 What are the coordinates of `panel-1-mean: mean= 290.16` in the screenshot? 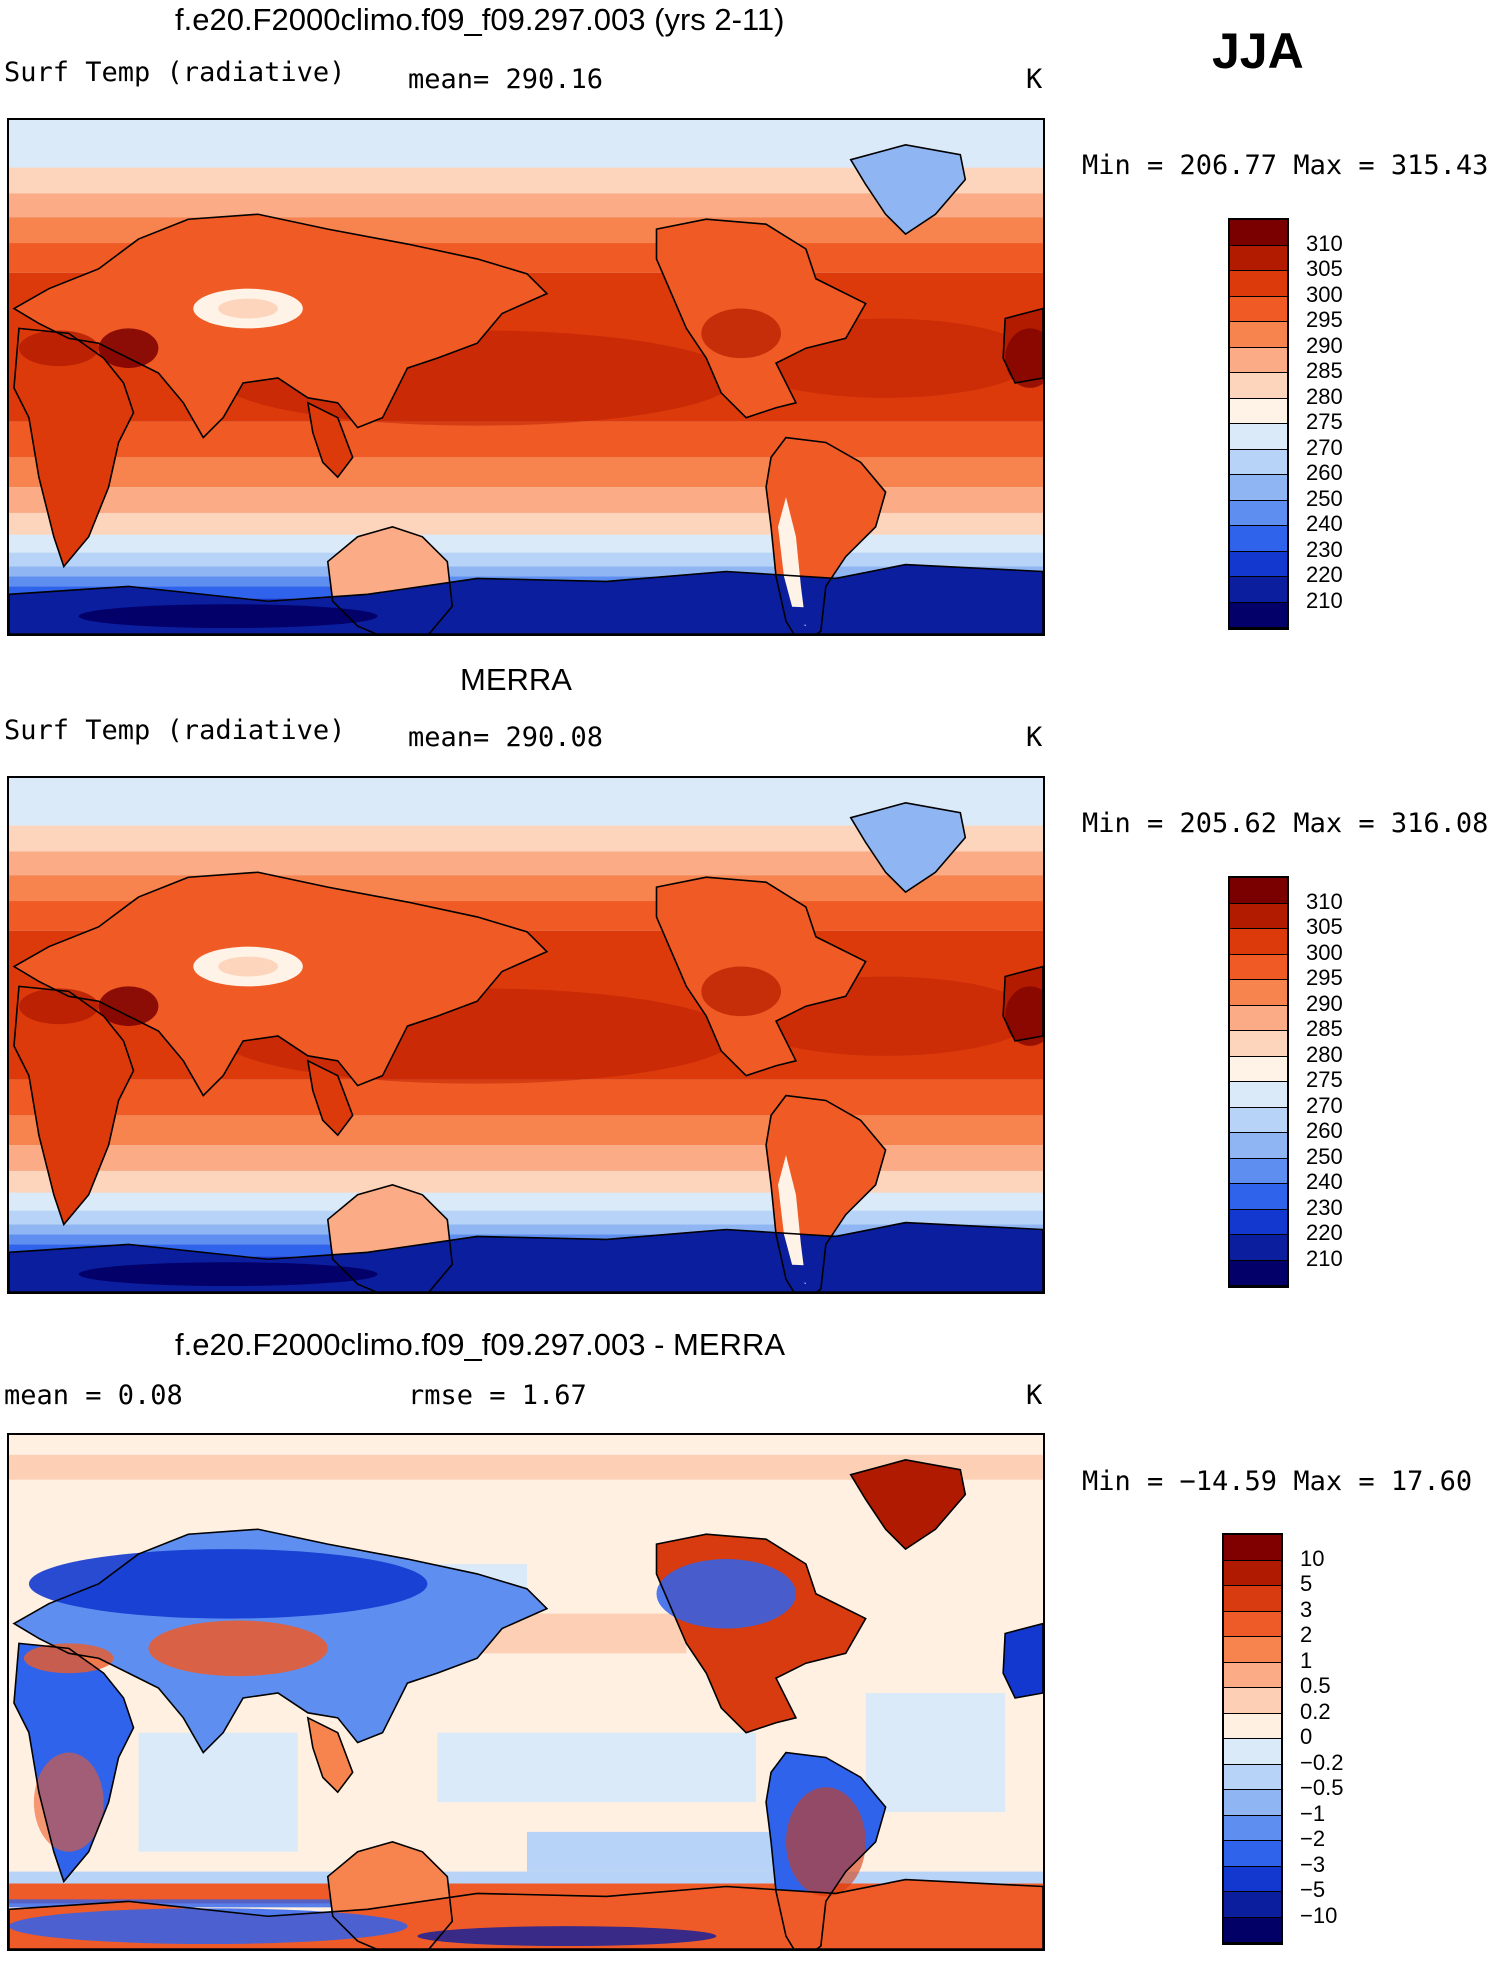 It's located at (506, 79).